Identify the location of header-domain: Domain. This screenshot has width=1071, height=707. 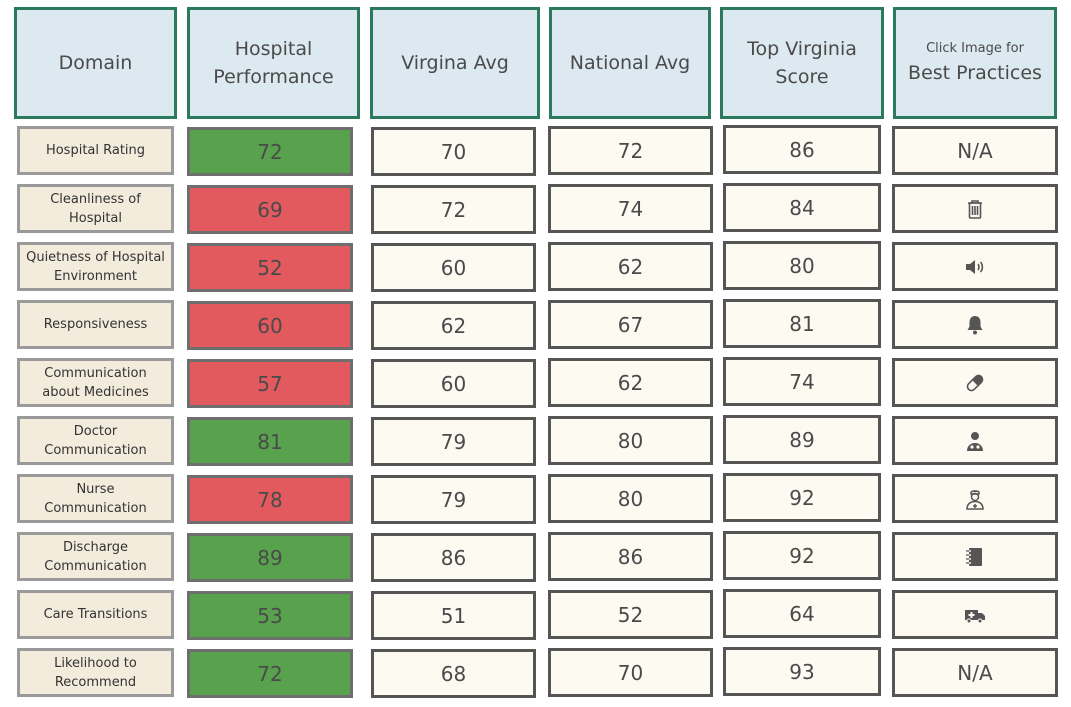
(95, 63).